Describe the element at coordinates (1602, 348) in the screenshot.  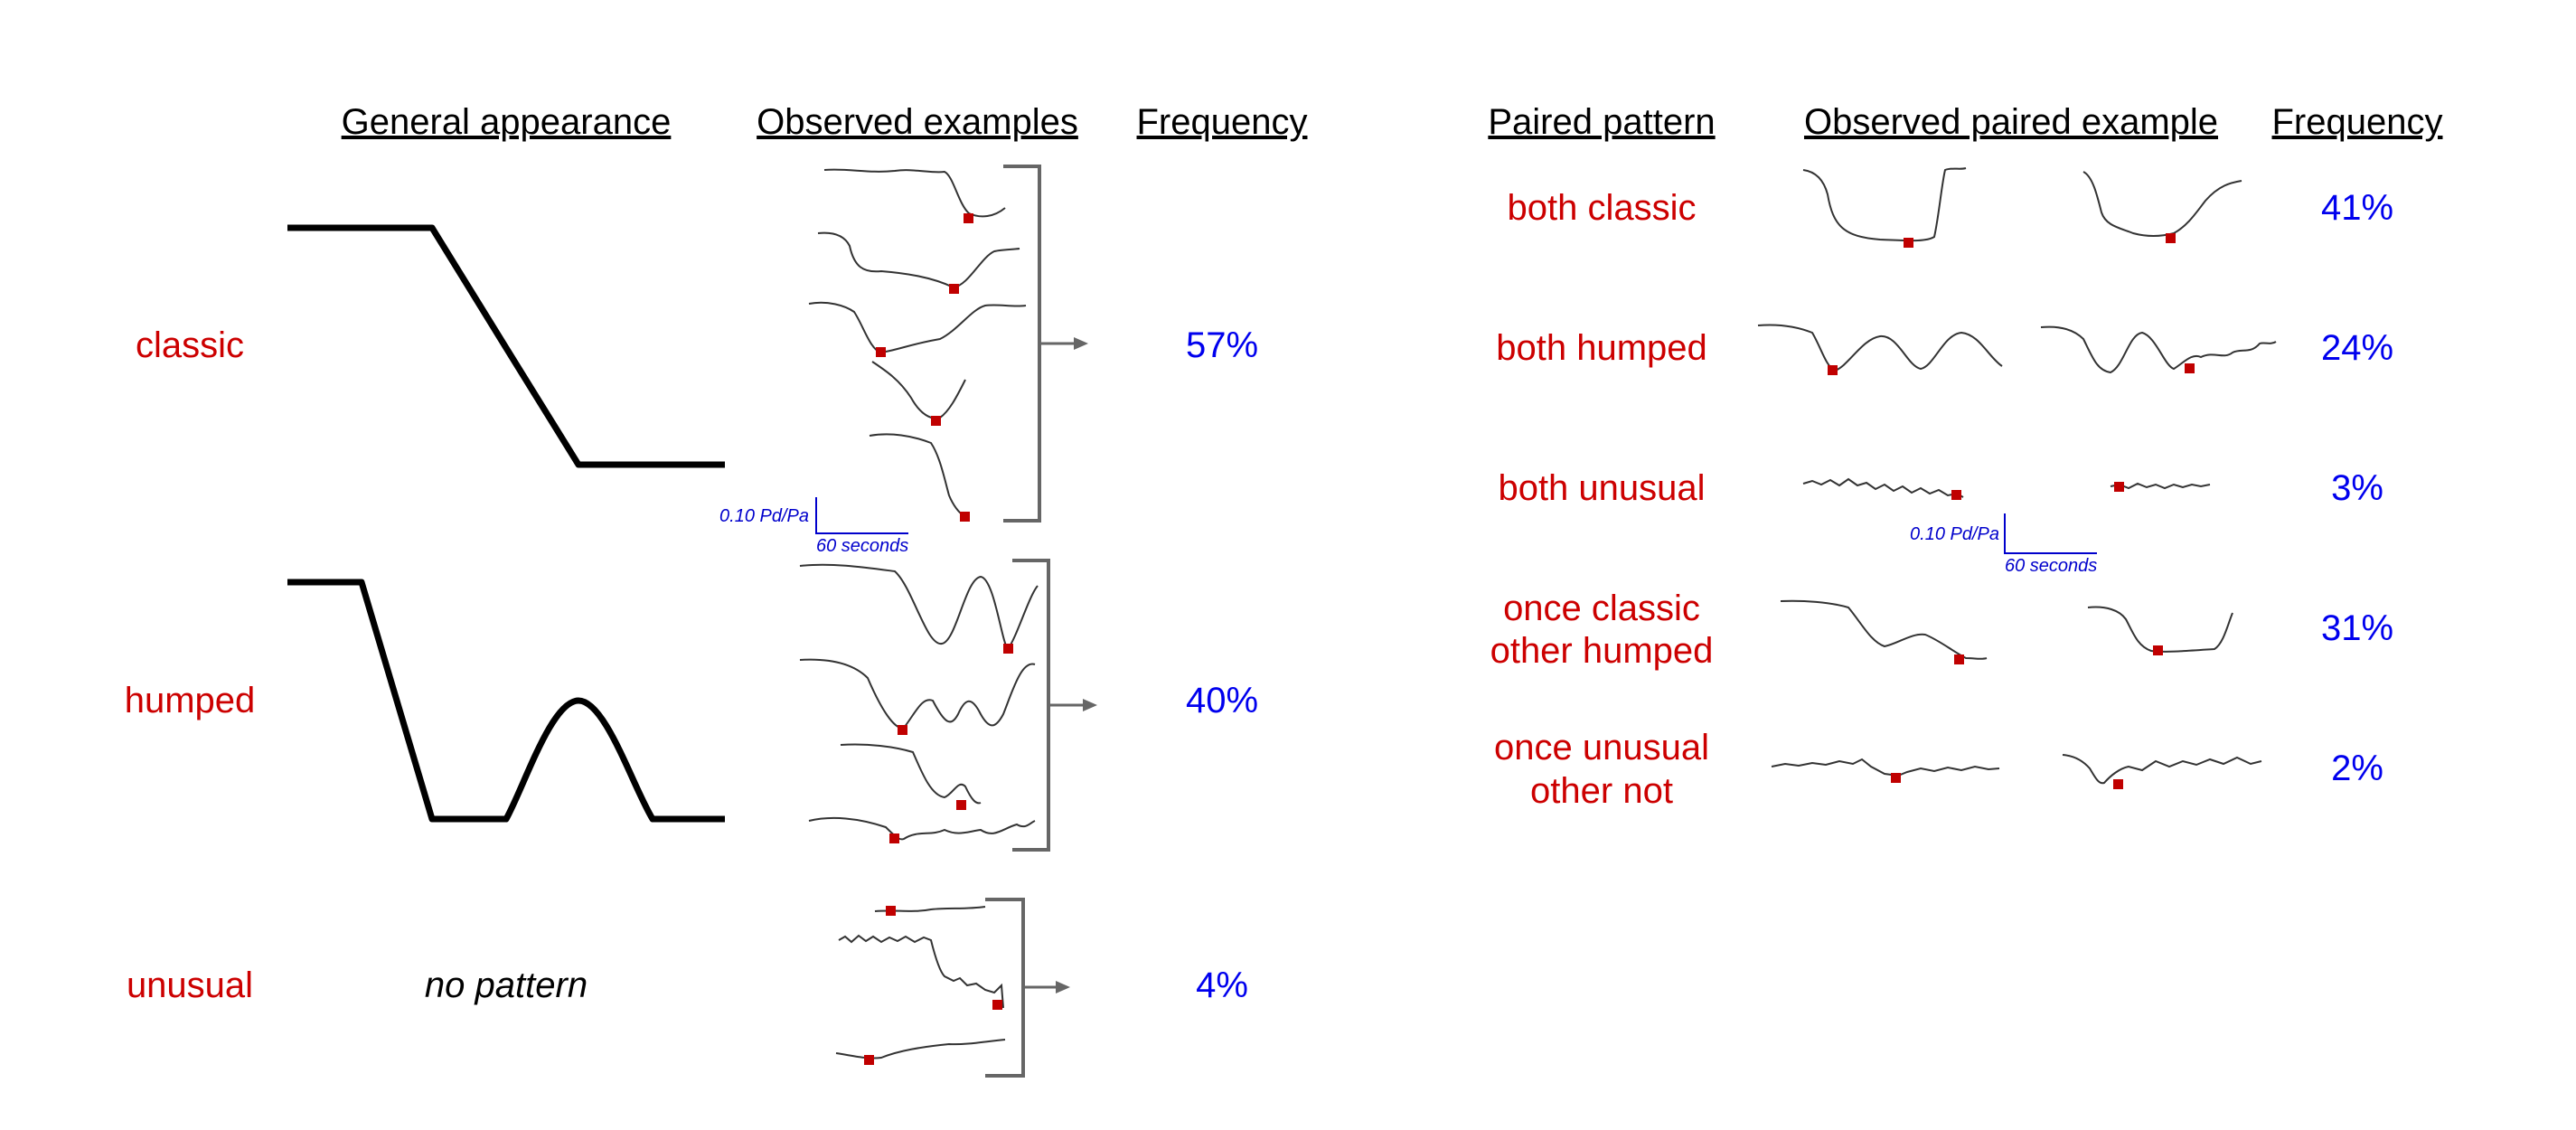
I see `pattern-both-humped: both humped` at that location.